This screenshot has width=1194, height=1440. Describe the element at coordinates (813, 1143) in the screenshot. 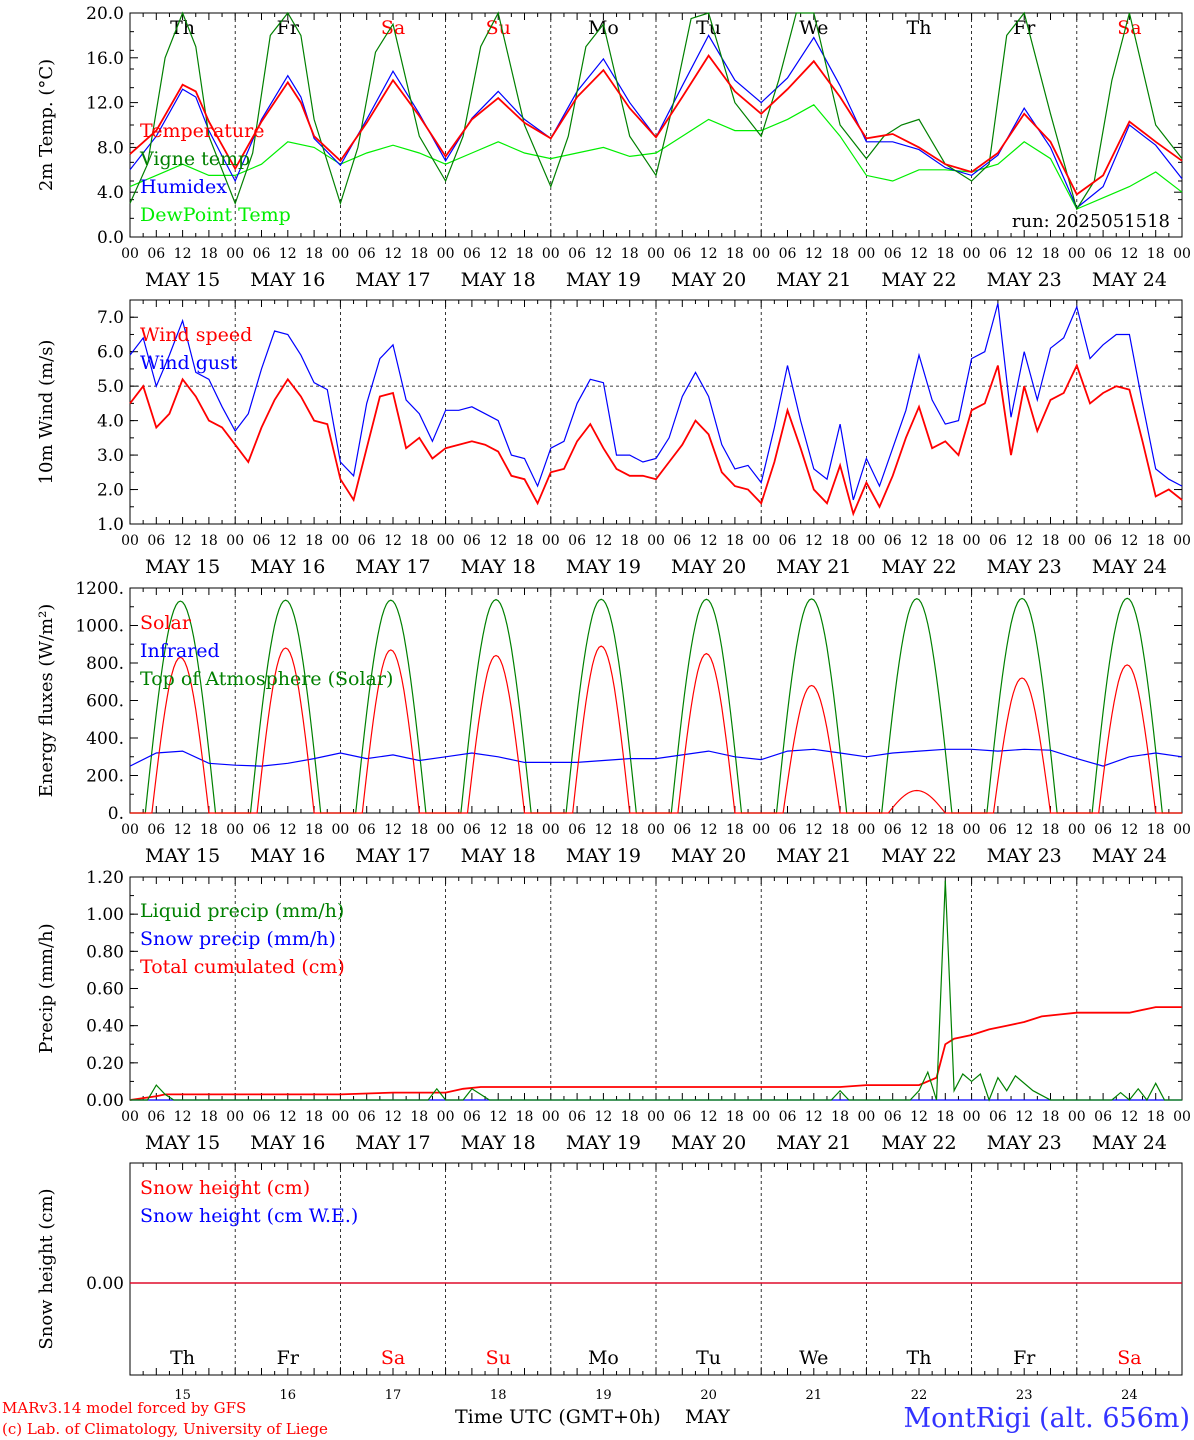

I see `date-label: MAY 21` at that location.